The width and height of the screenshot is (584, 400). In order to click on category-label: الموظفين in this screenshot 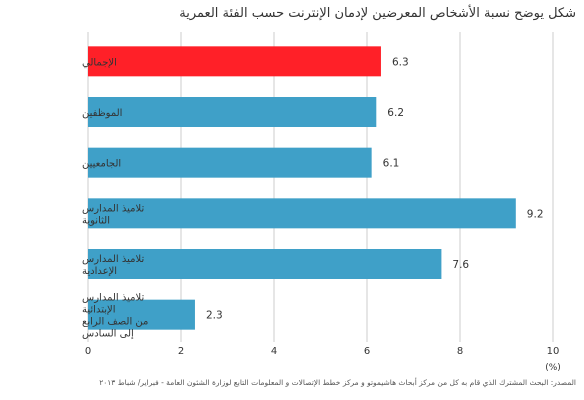, I will do `click(102, 113)`.